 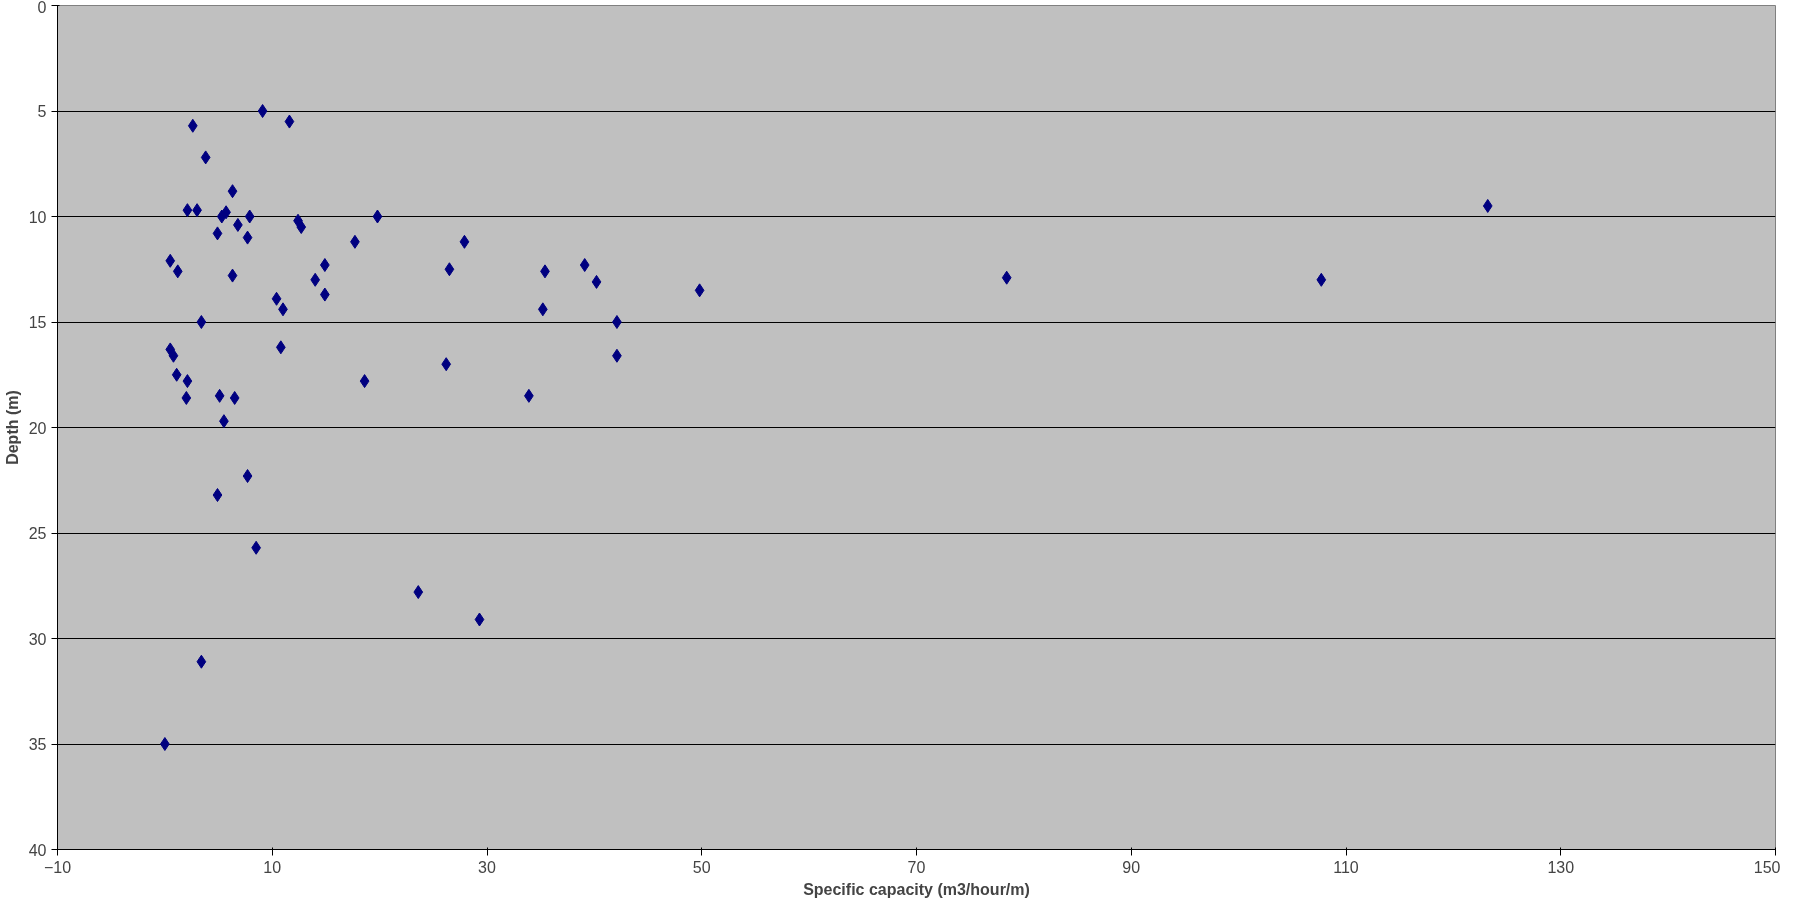 I want to click on y-tick-label: 35, so click(x=37, y=744).